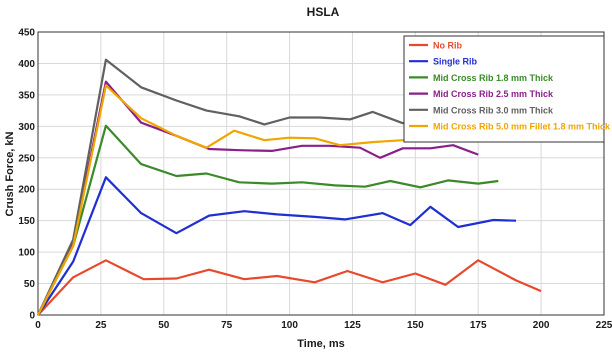 The image size is (612, 352). What do you see at coordinates (26, 127) in the screenshot?
I see `y-tick-label: 300` at bounding box center [26, 127].